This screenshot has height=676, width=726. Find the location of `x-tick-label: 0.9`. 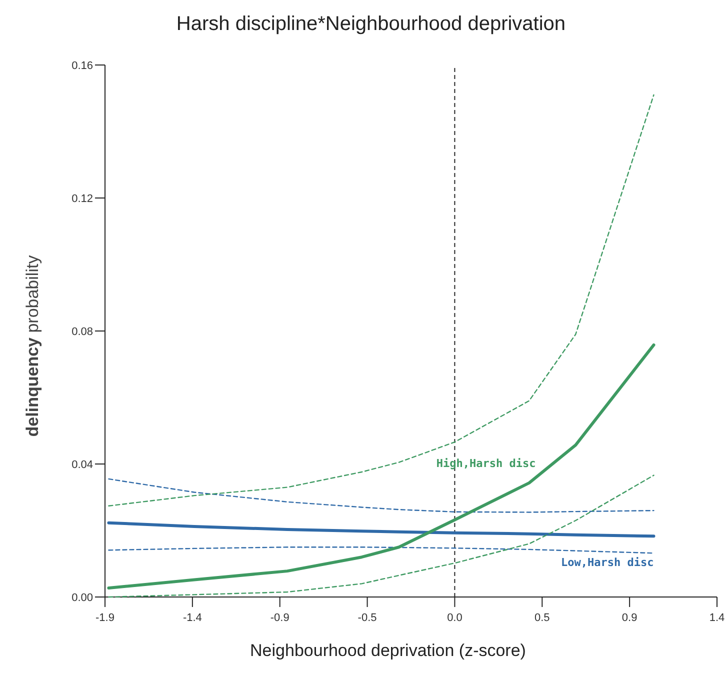

x-tick-label: 0.9 is located at coordinates (630, 618).